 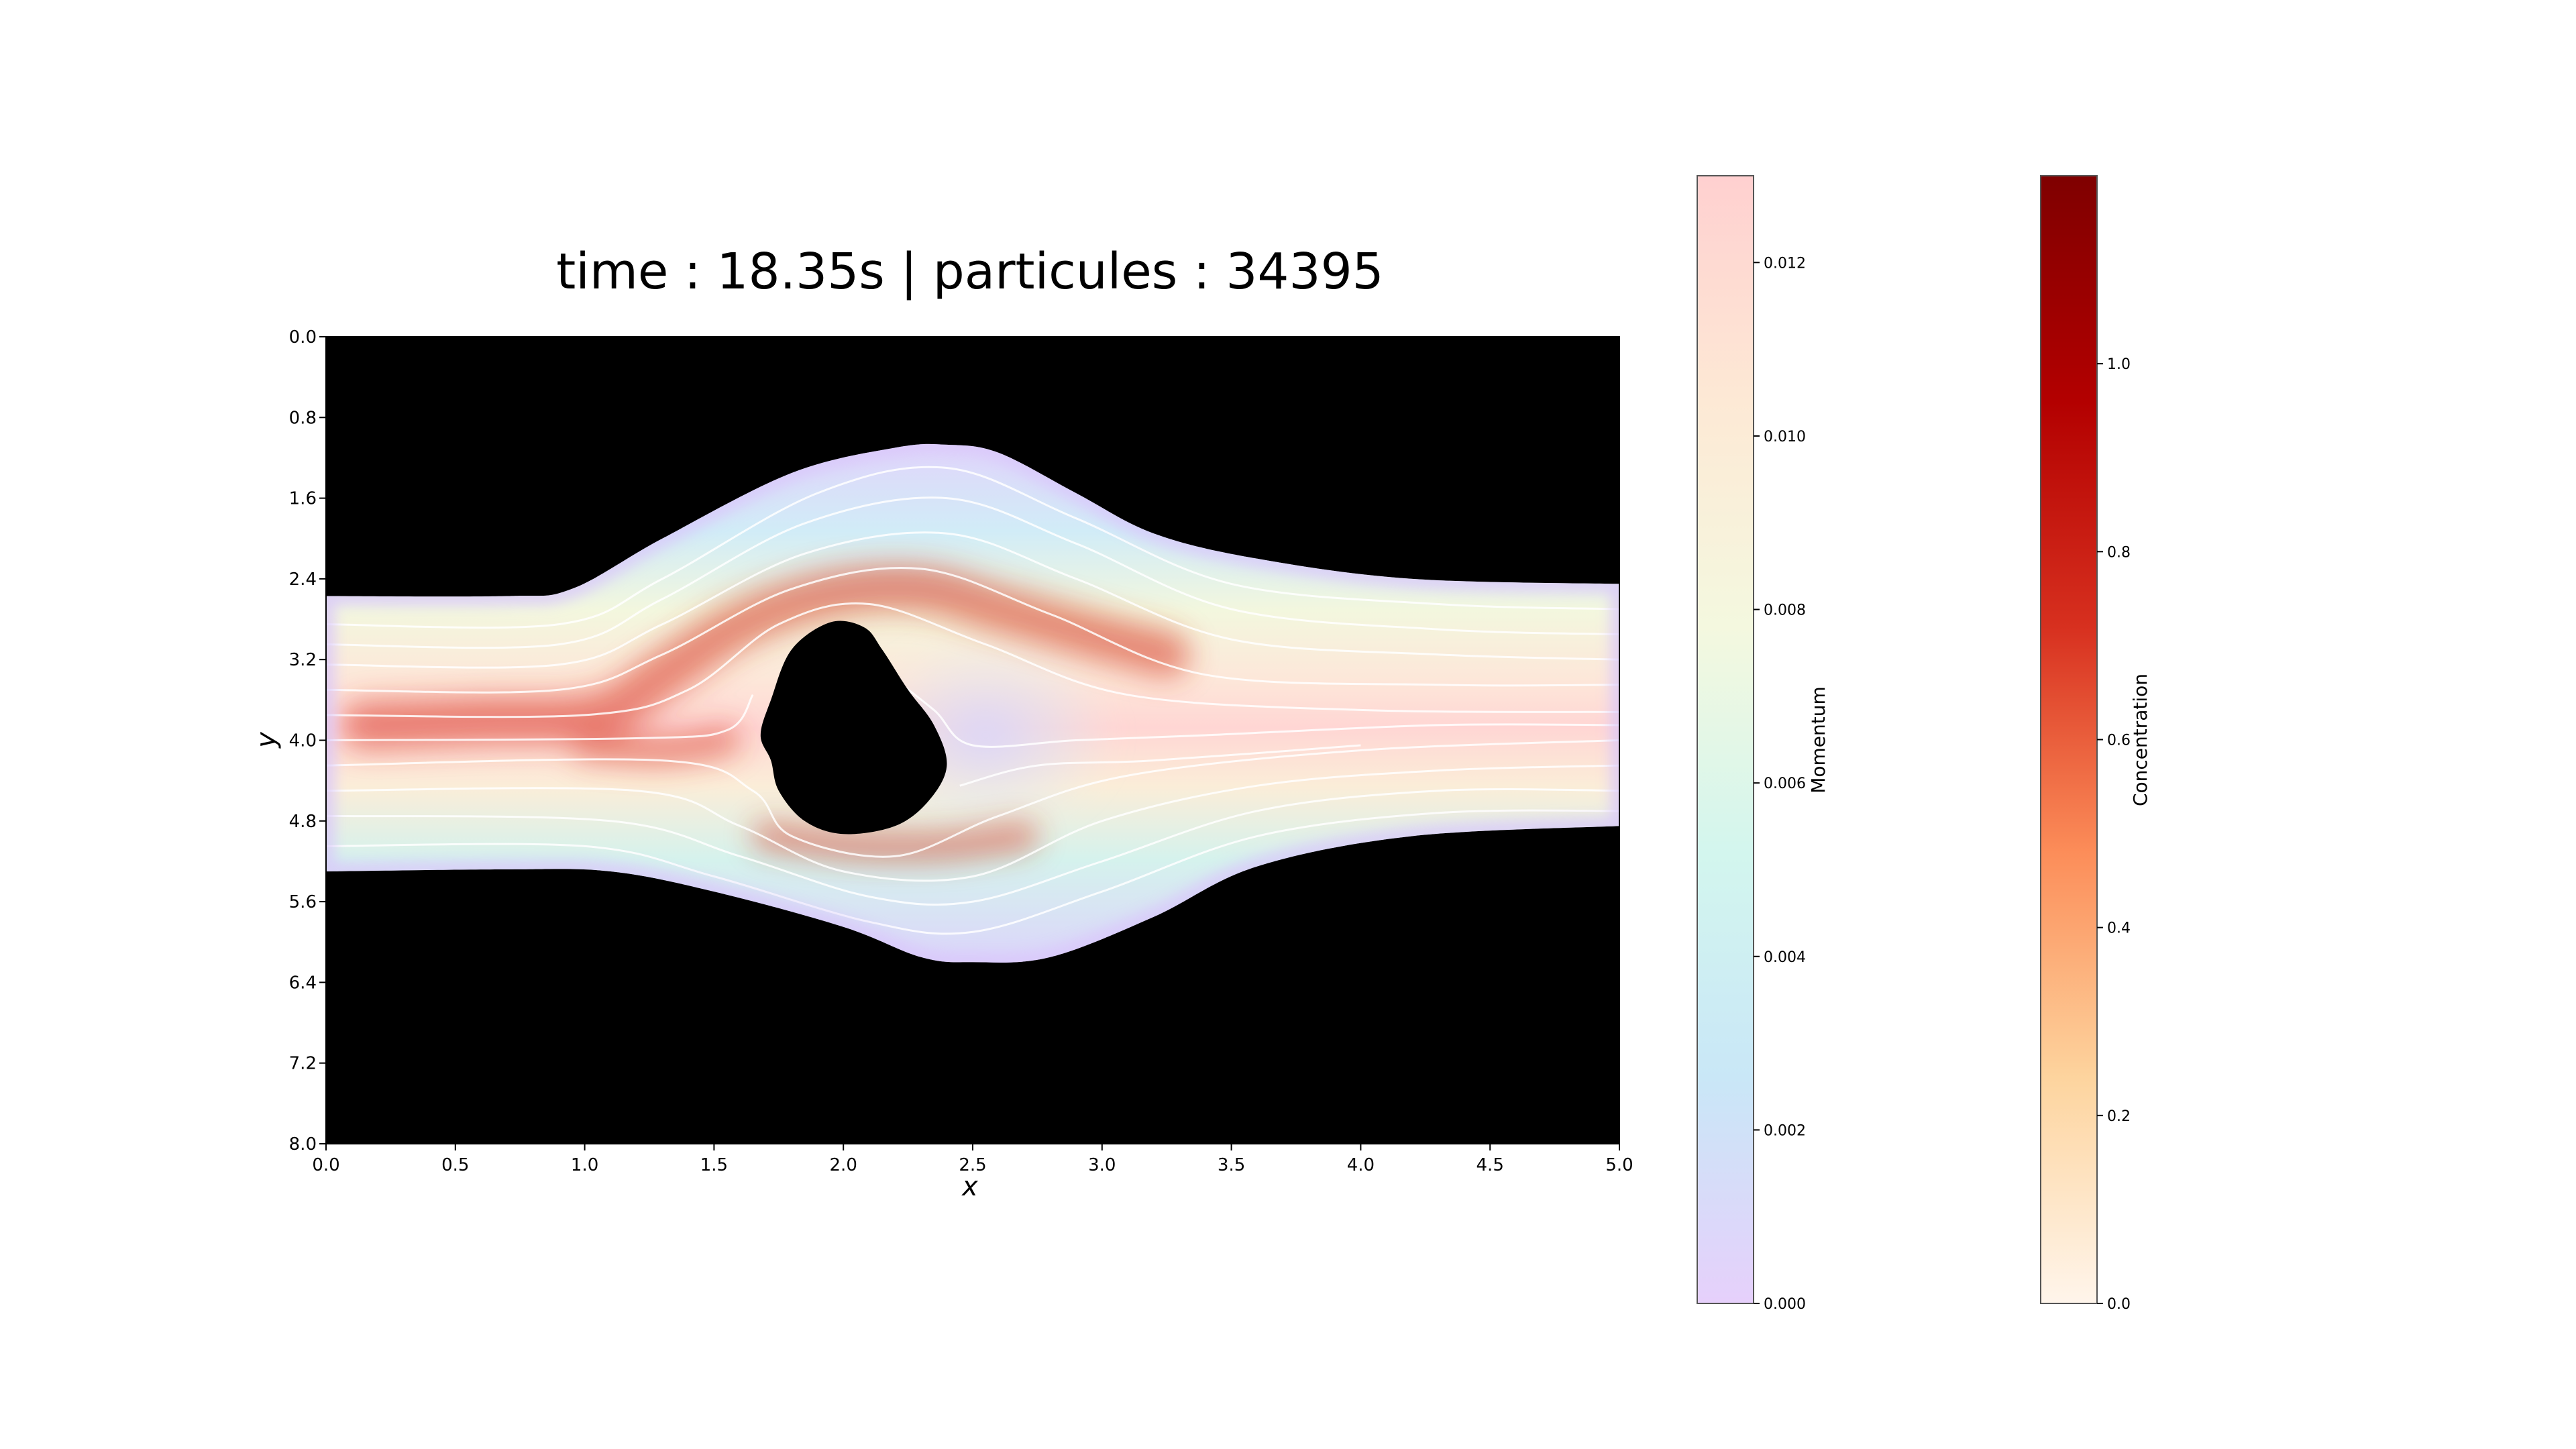 What do you see at coordinates (303, 902) in the screenshot?
I see `y-tick-label: 5.6` at bounding box center [303, 902].